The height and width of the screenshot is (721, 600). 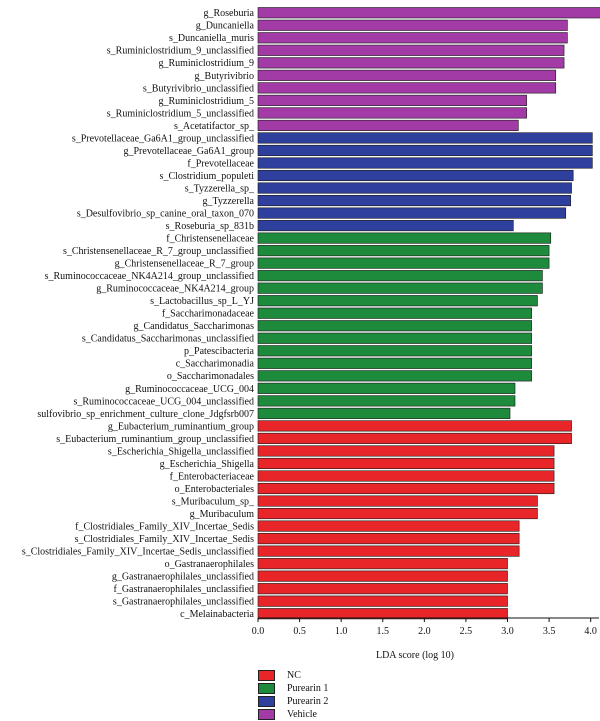 What do you see at coordinates (183, 602) in the screenshot?
I see `category-label: s_Gastranaerophilales_unclassified` at bounding box center [183, 602].